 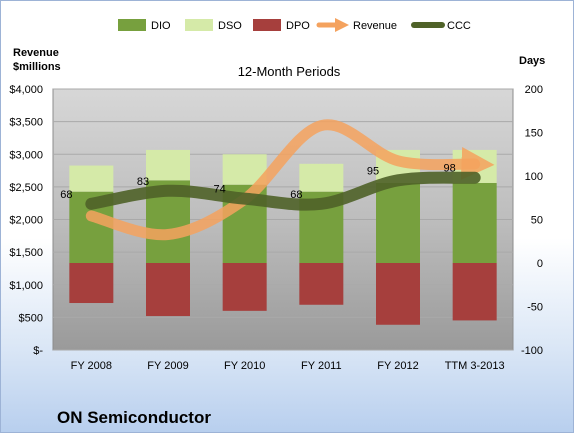 What do you see at coordinates (373, 171) in the screenshot?
I see `ccc-data-label: 95` at bounding box center [373, 171].